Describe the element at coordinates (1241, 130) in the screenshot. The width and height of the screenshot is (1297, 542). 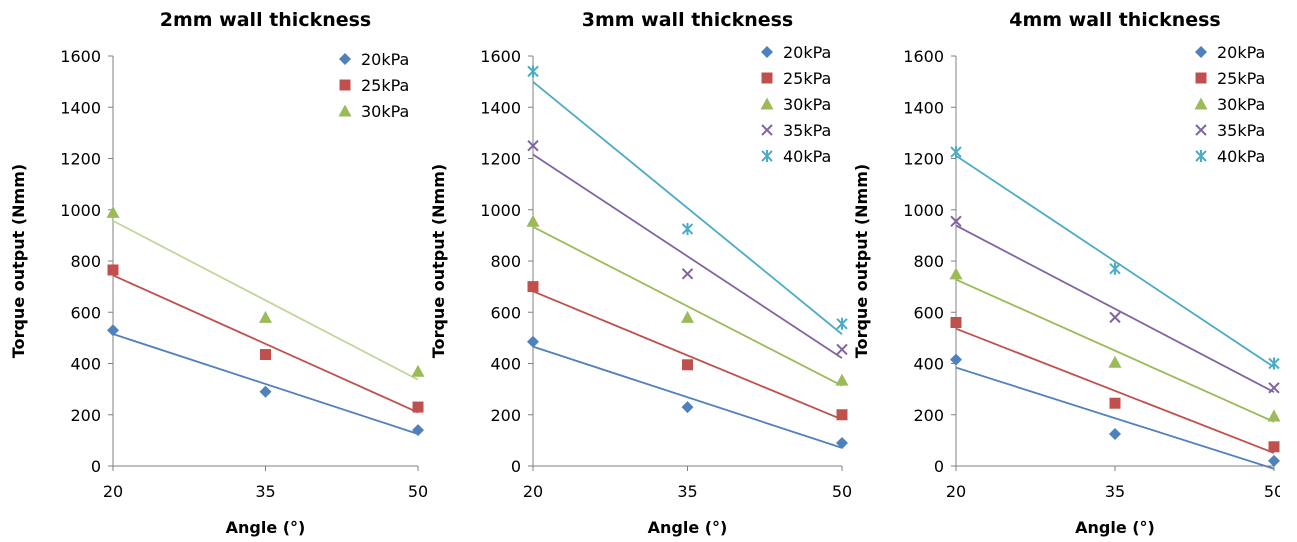
I see `legend-label: 35kPa` at that location.